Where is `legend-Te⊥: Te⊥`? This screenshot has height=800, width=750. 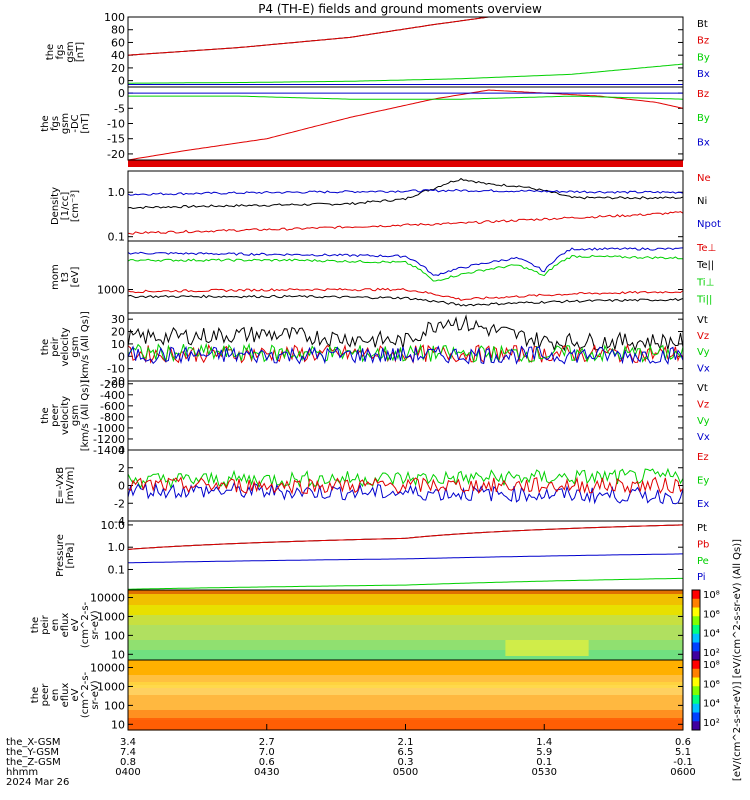 legend-Te⊥: Te⊥ is located at coordinates (706, 248).